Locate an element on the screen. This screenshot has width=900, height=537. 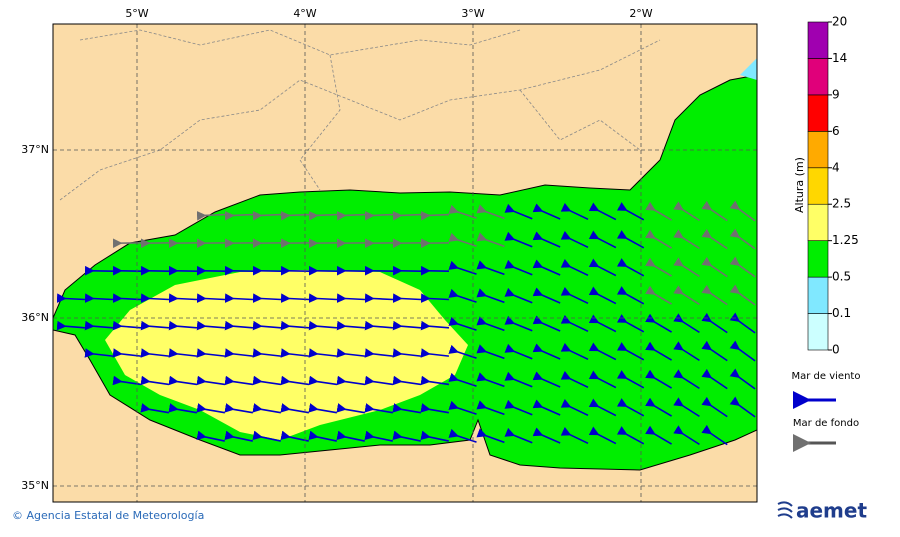
lat-label: 37°N is located at coordinates (35, 149).